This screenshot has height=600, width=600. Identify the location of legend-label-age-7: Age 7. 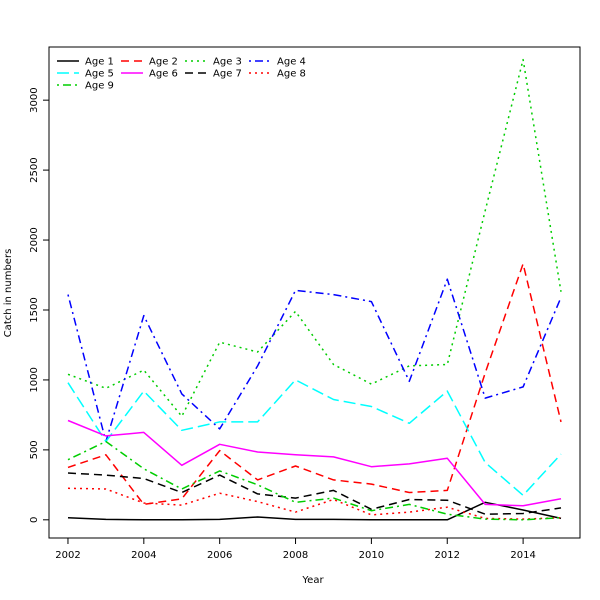
(227, 74).